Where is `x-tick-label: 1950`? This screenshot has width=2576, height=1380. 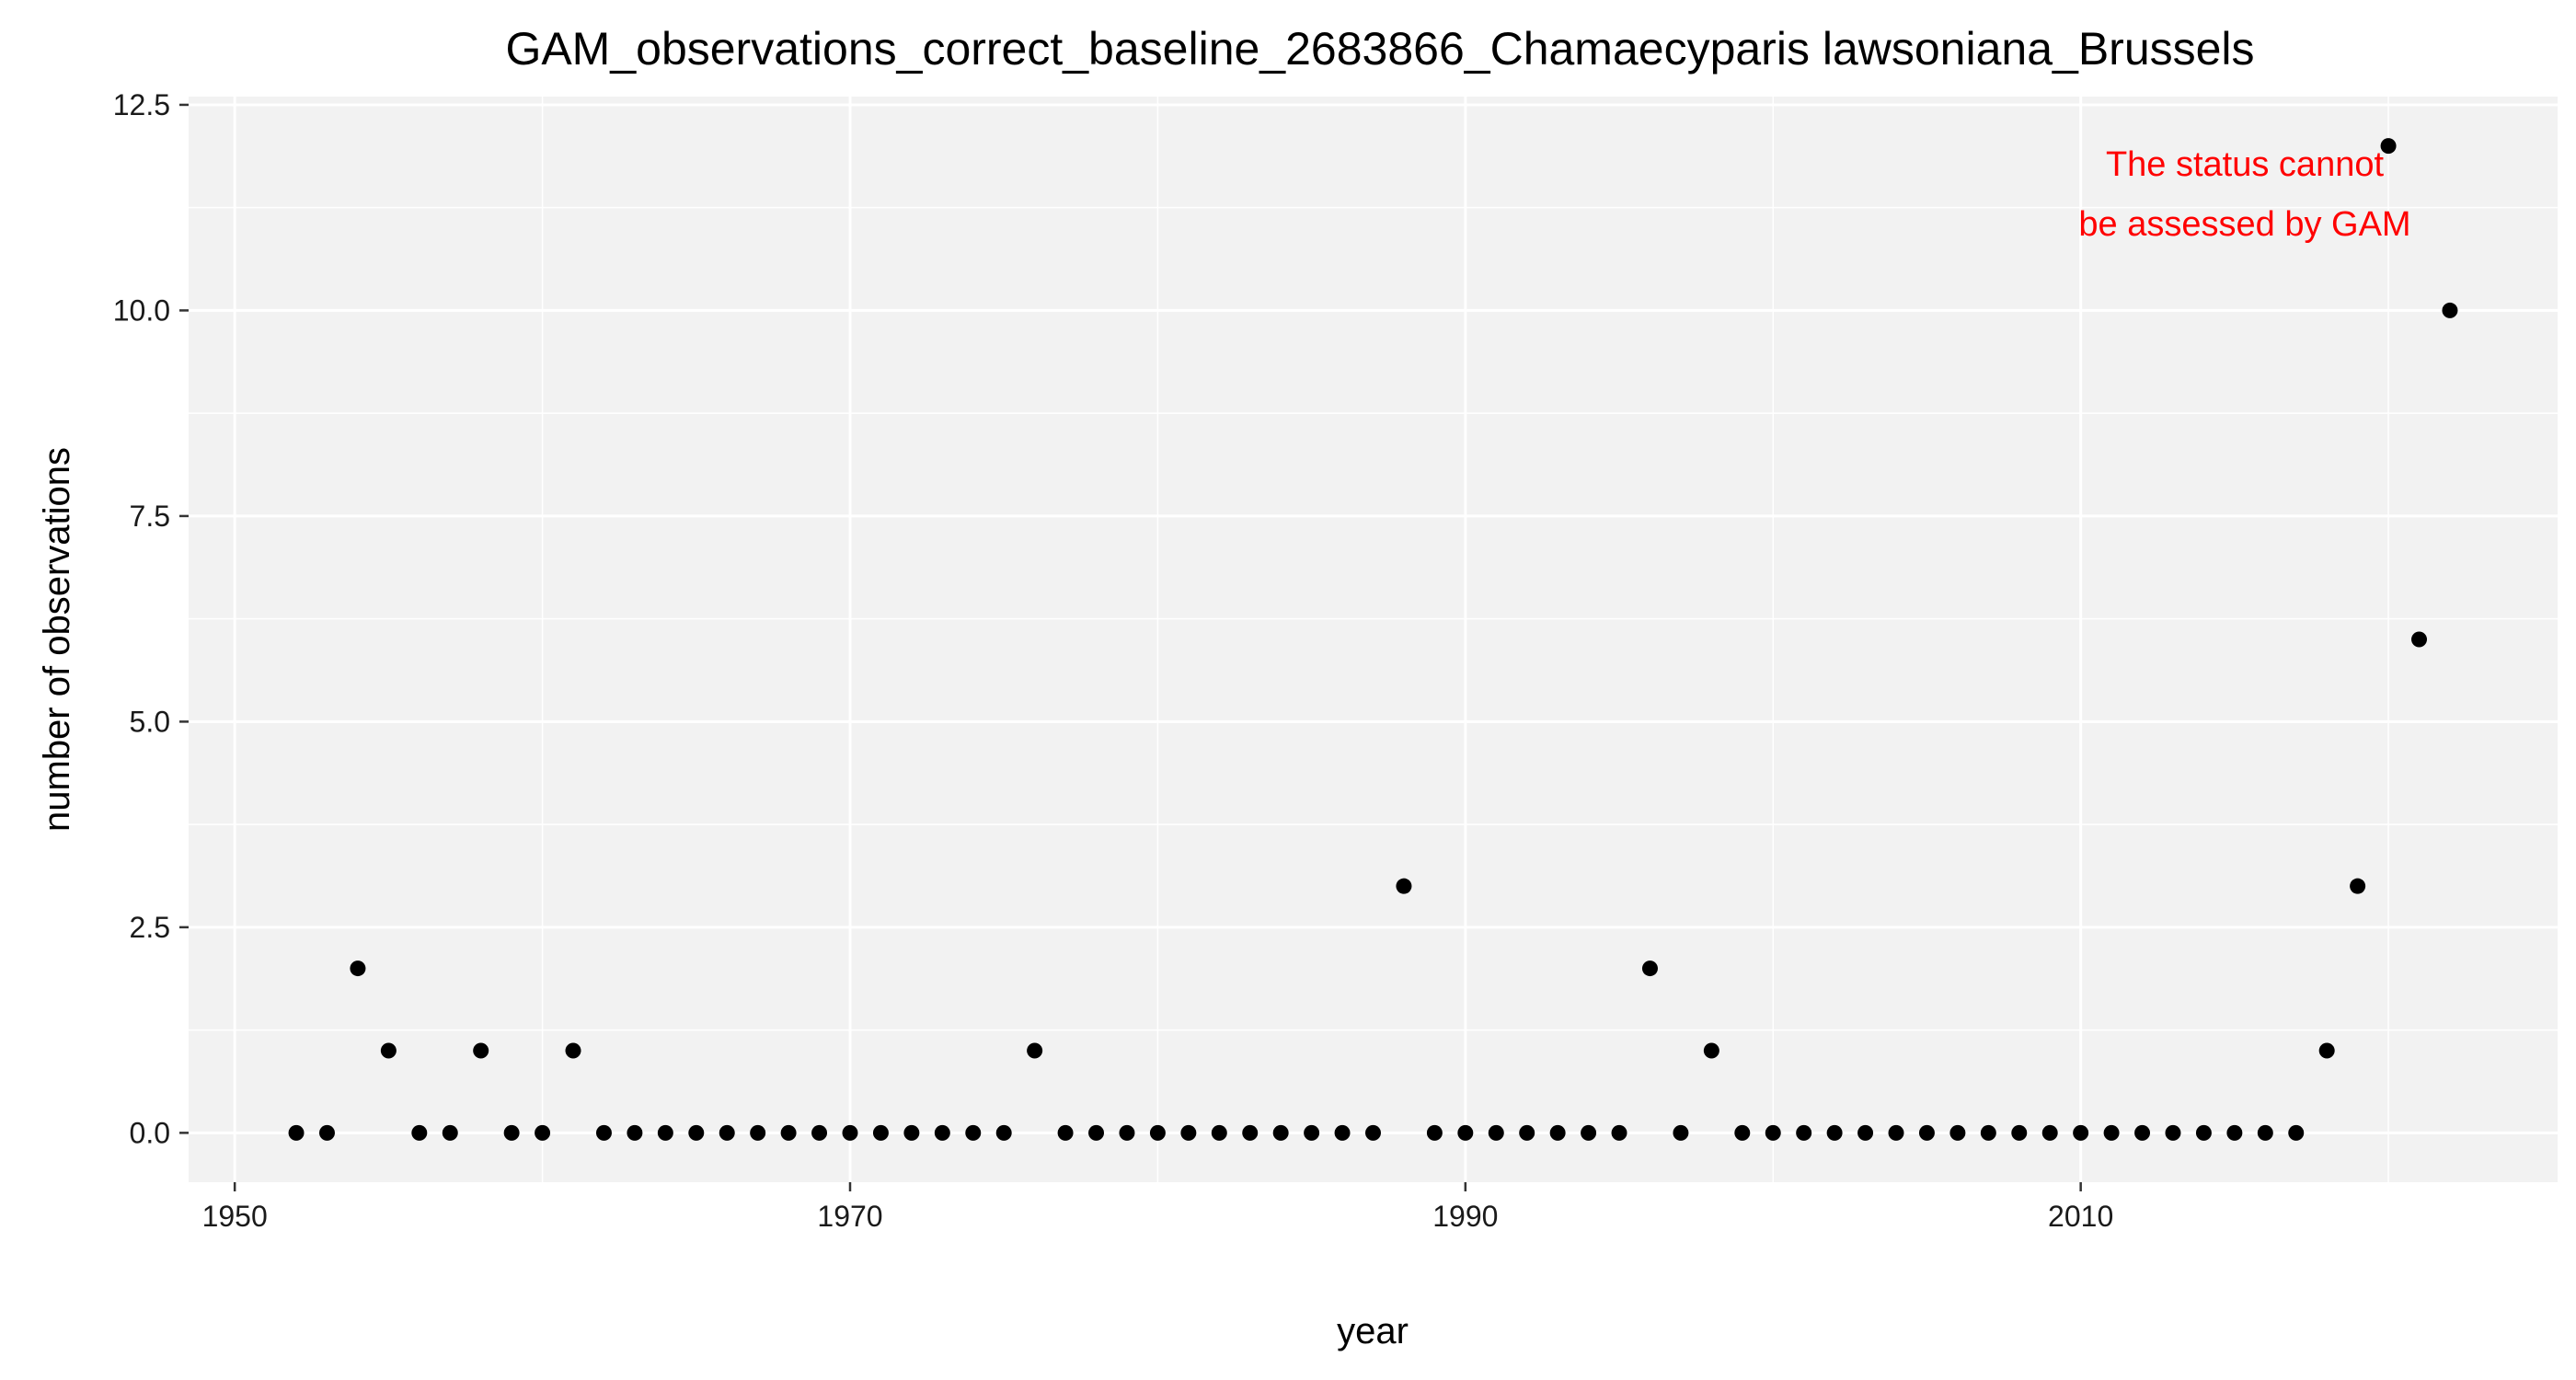
x-tick-label: 1950 is located at coordinates (235, 1216).